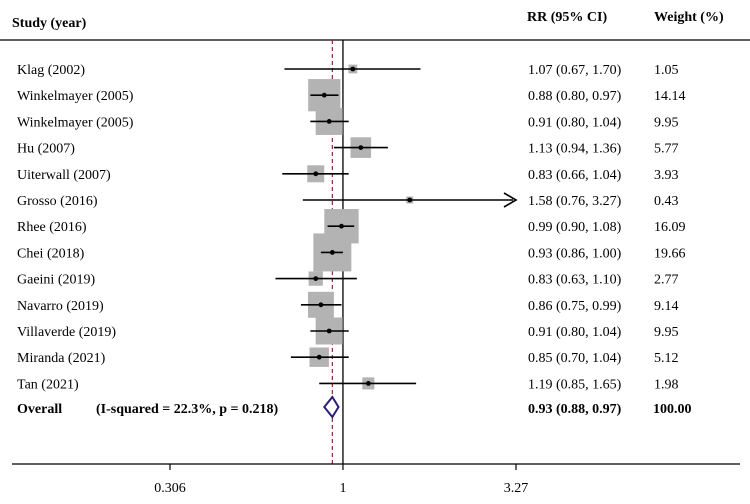 This screenshot has width=750, height=504. Describe the element at coordinates (52, 227) in the screenshot. I see `study-label: Rhee (2016)` at that location.